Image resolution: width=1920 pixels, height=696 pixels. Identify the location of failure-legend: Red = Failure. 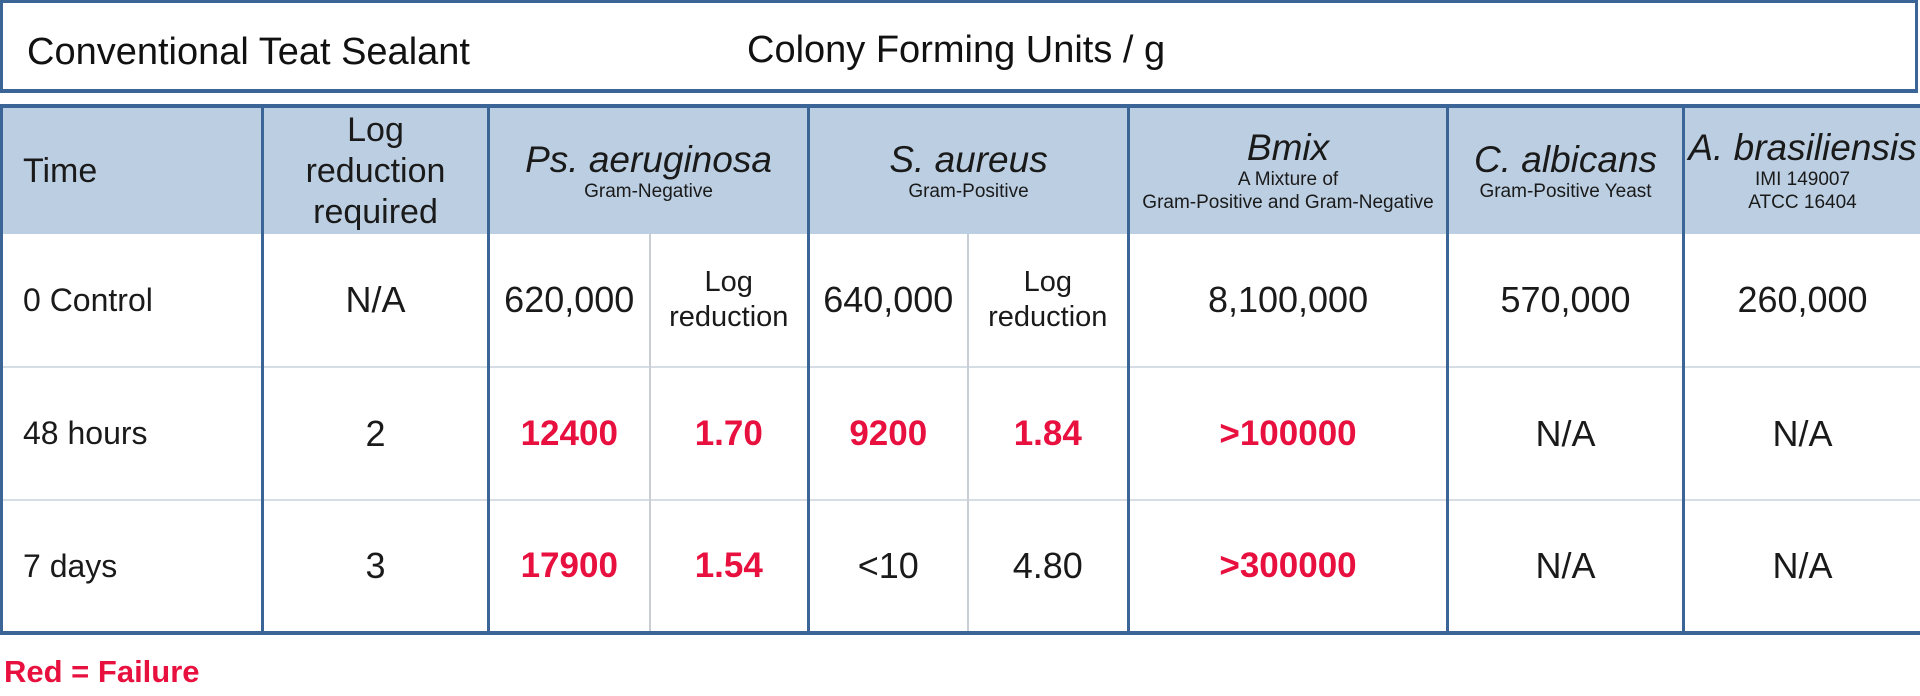
(102, 671).